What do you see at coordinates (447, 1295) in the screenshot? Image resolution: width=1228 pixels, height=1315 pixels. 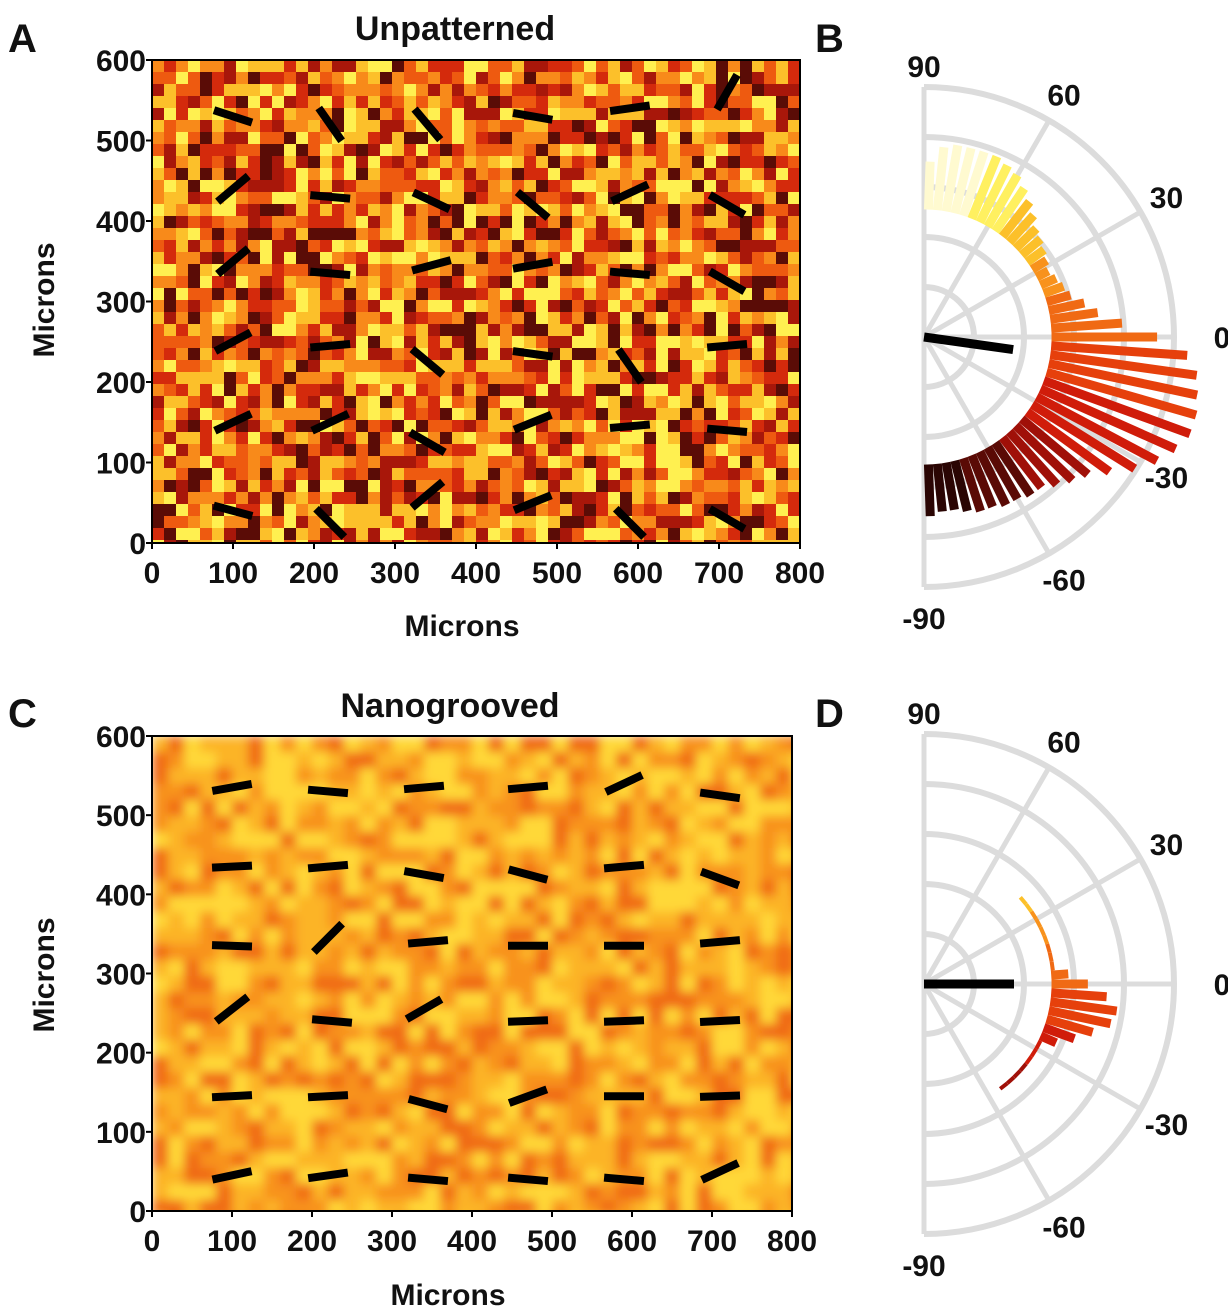 I see `panel-c-xlabel: Microns` at bounding box center [447, 1295].